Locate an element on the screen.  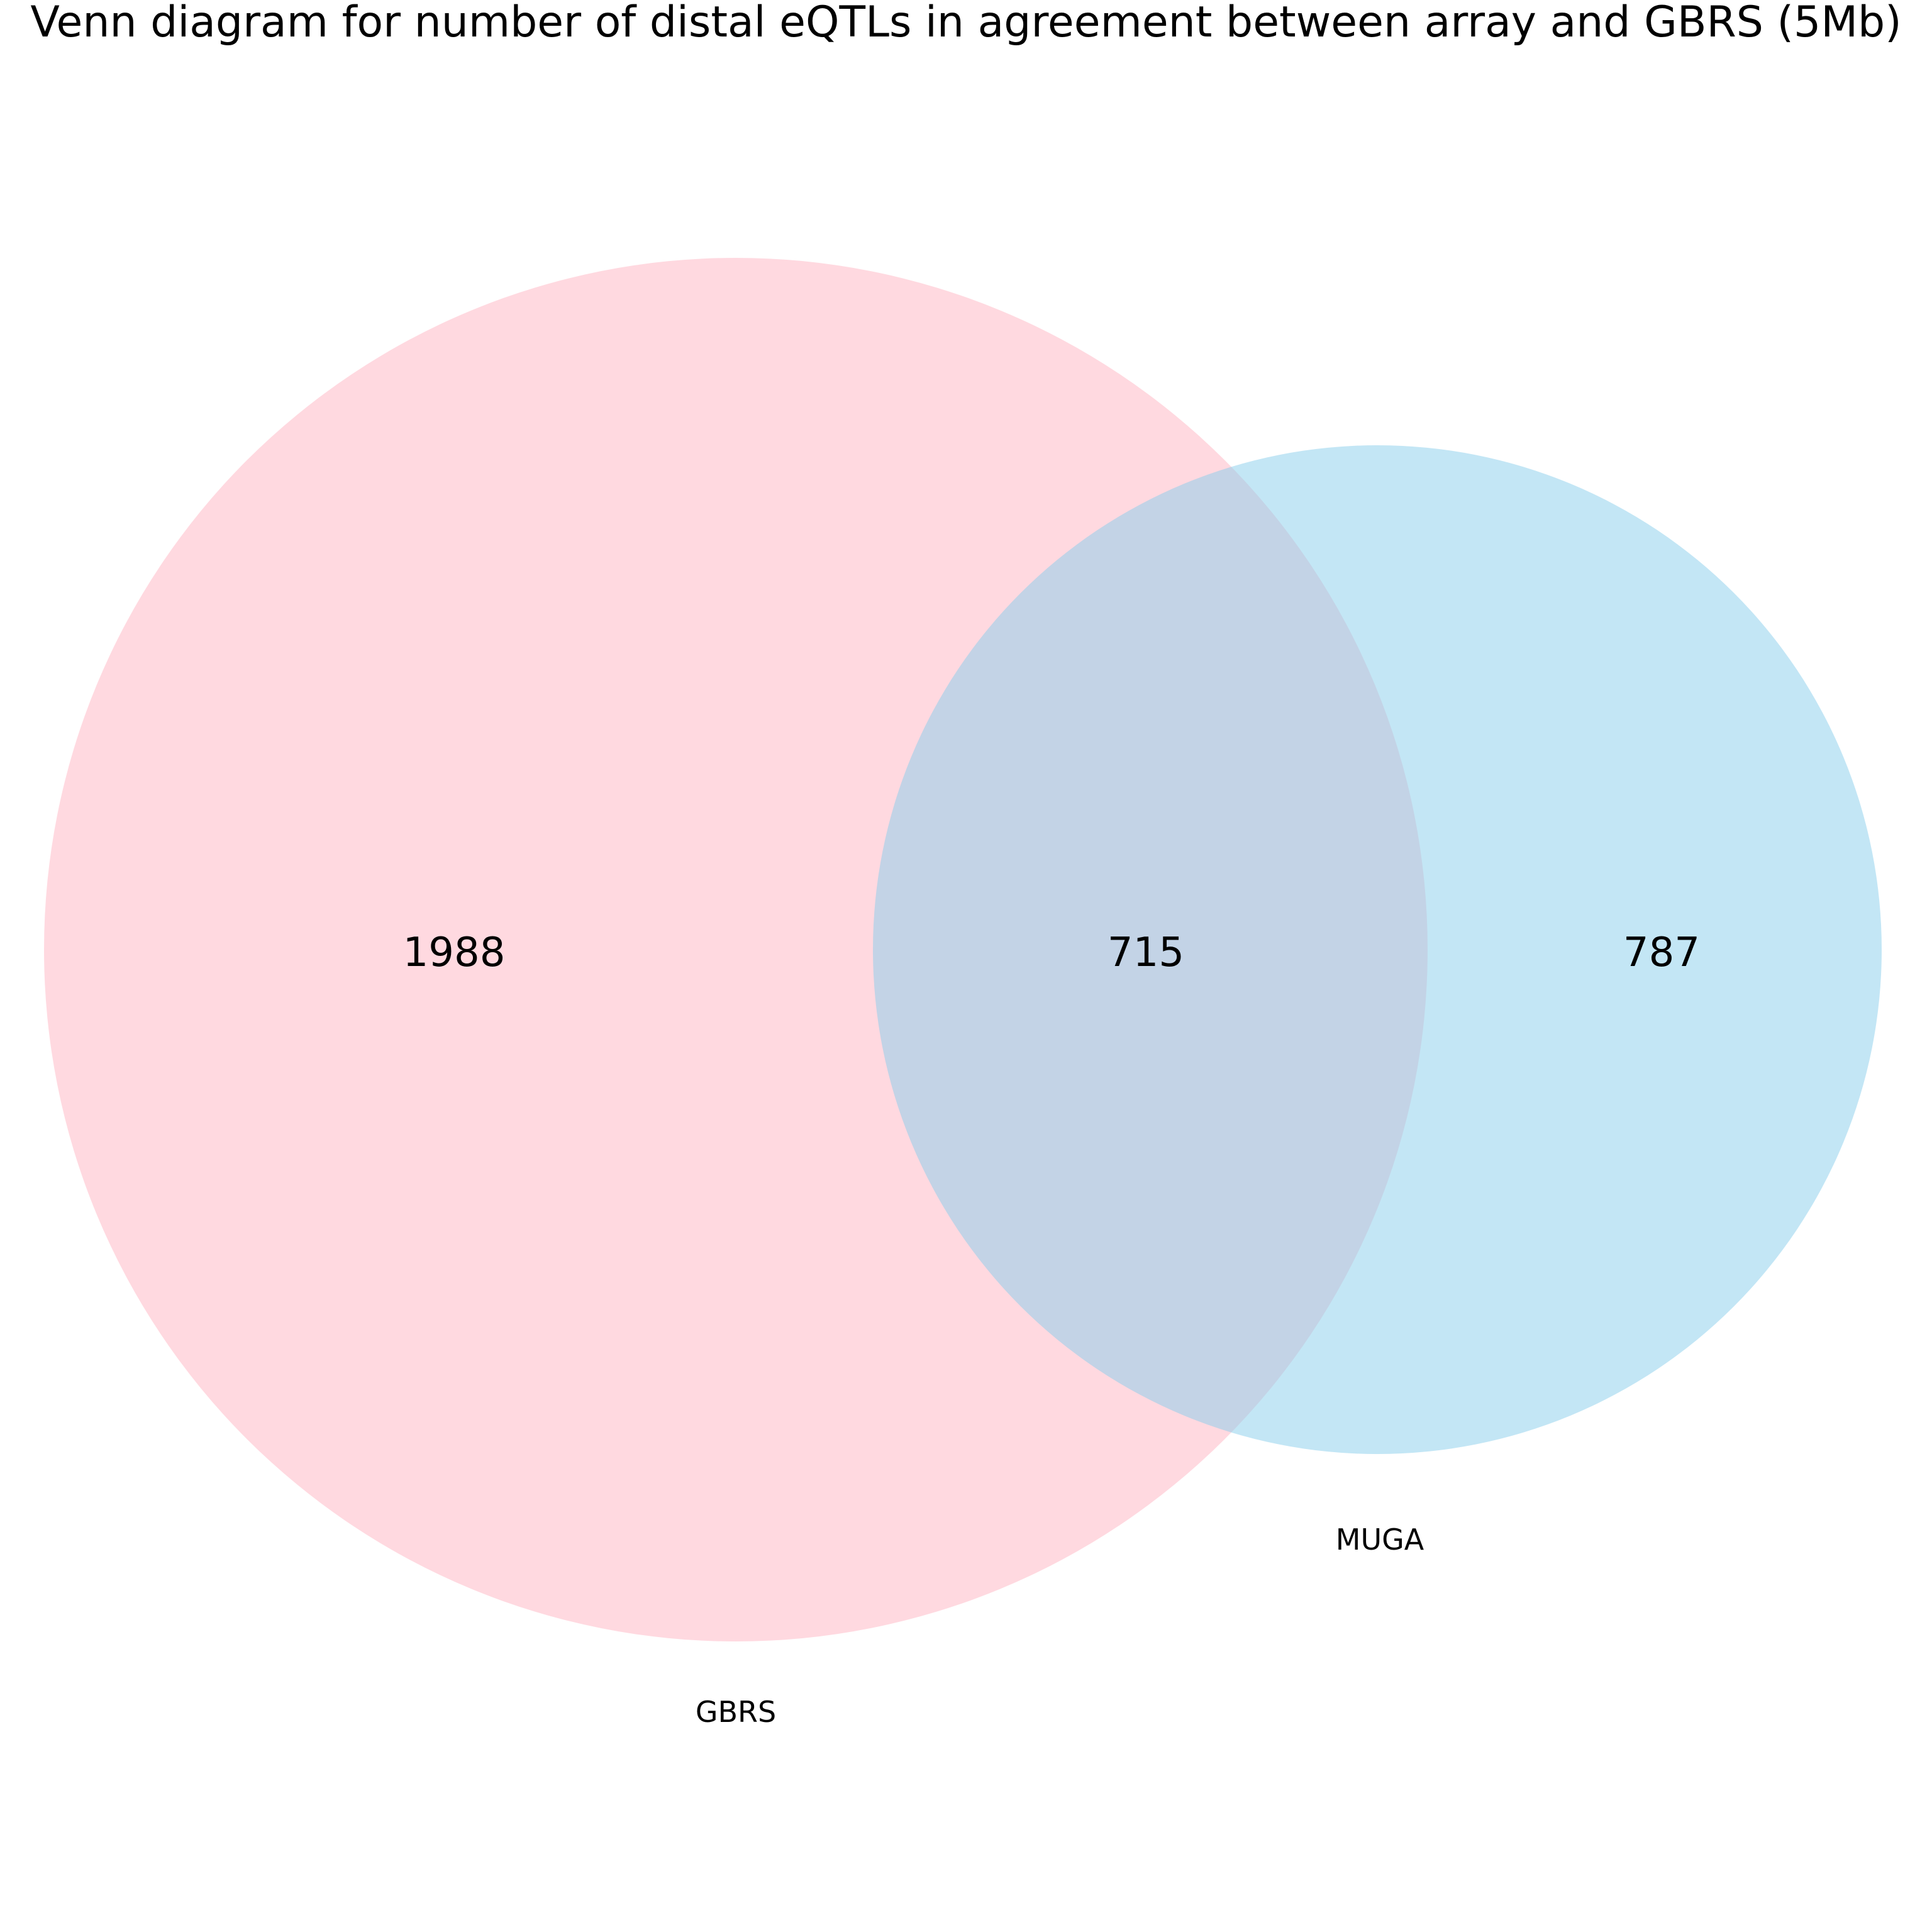
gbrs-set-label: GBRS is located at coordinates (736, 1712).